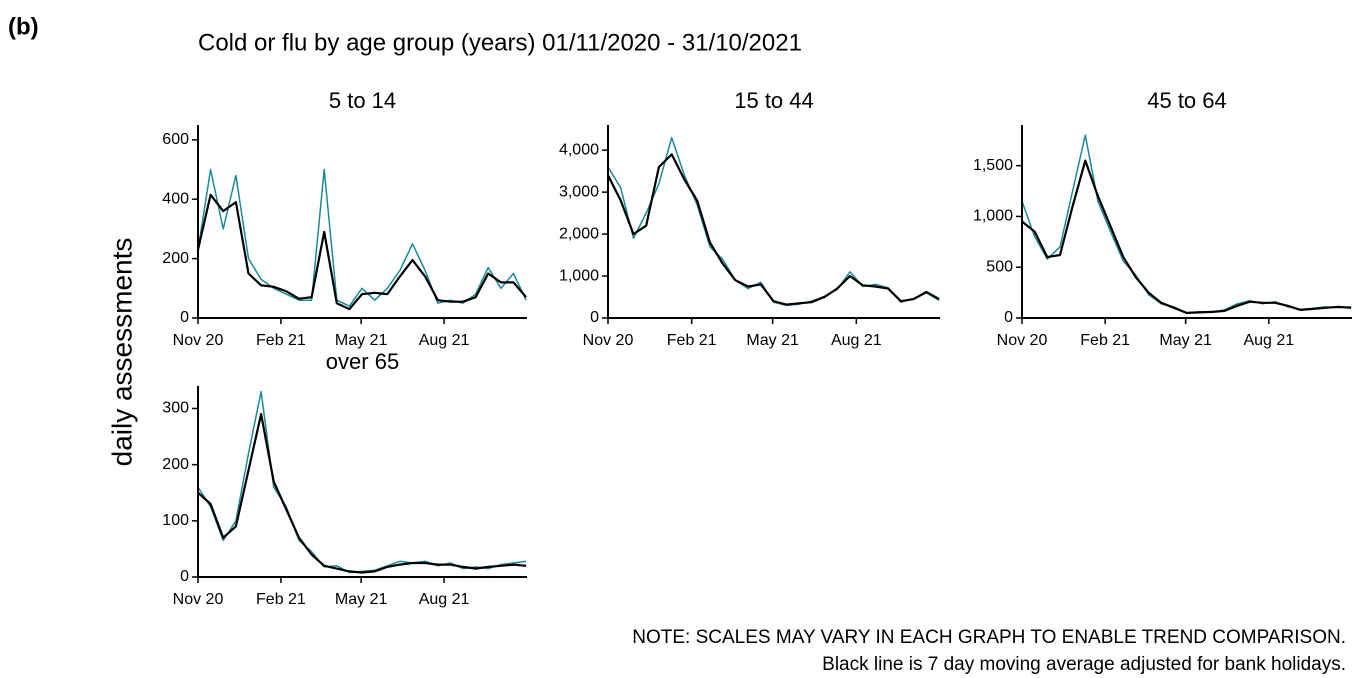  What do you see at coordinates (175, 408) in the screenshot?
I see `y-tick-label: 300` at bounding box center [175, 408].